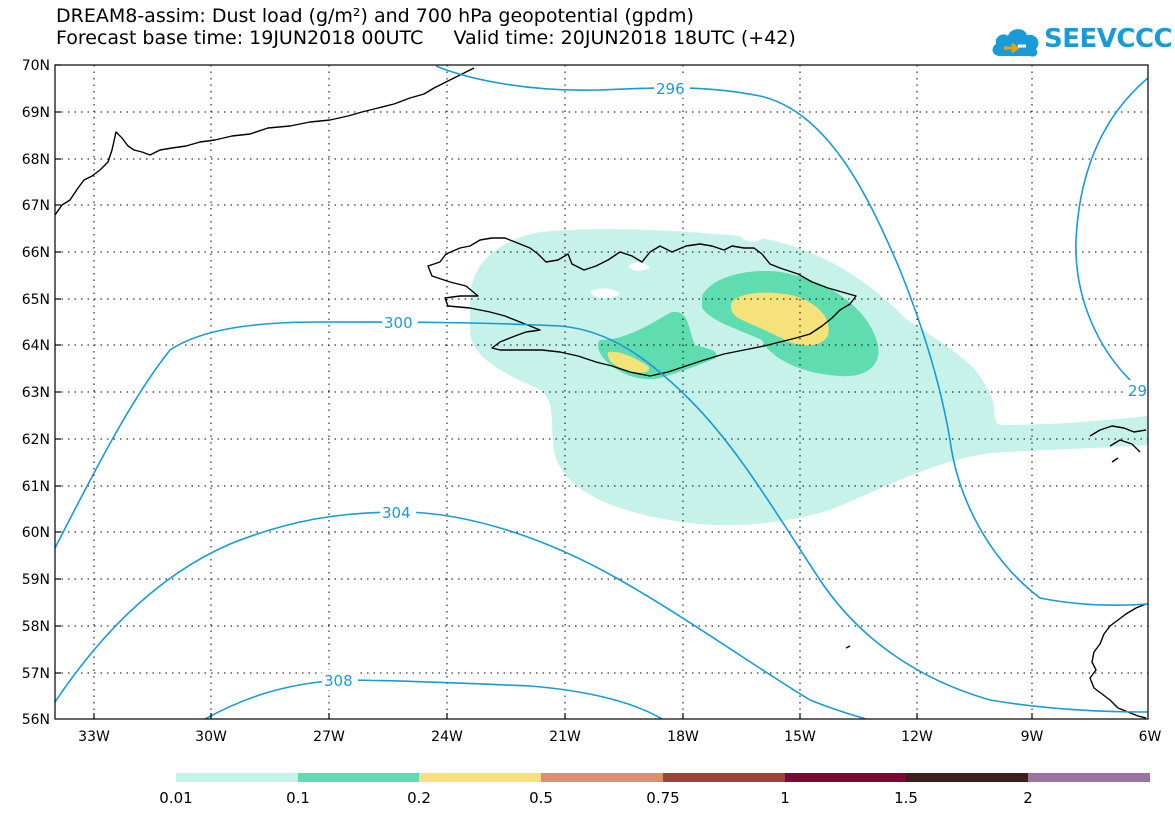 The image size is (1175, 815). What do you see at coordinates (36, 300) in the screenshot?
I see `lat-label: 65N` at bounding box center [36, 300].